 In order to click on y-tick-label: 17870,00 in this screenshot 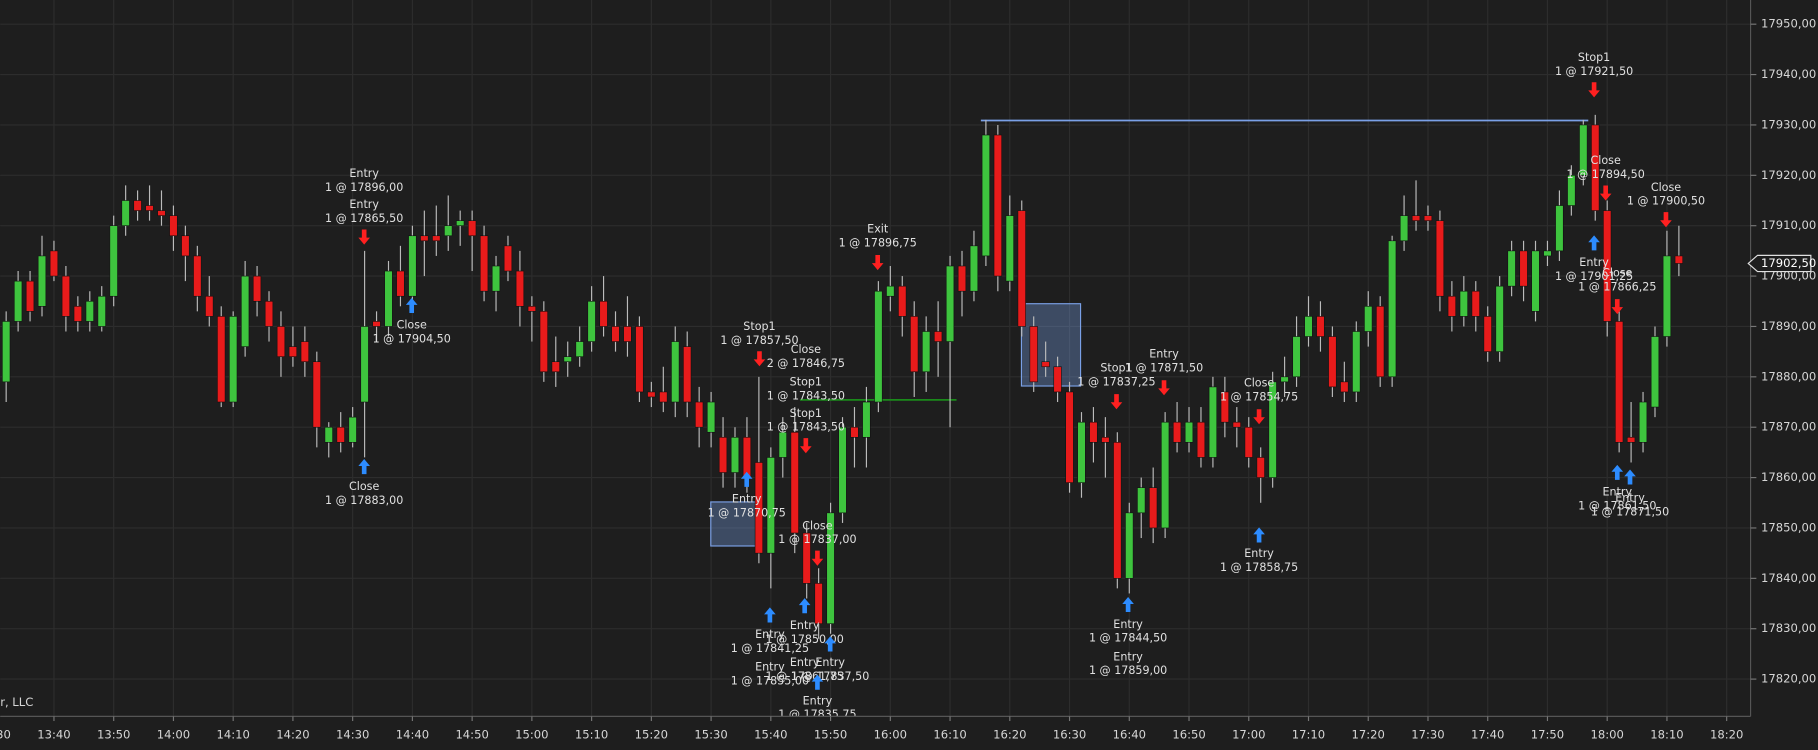, I will do `click(1788, 427)`.